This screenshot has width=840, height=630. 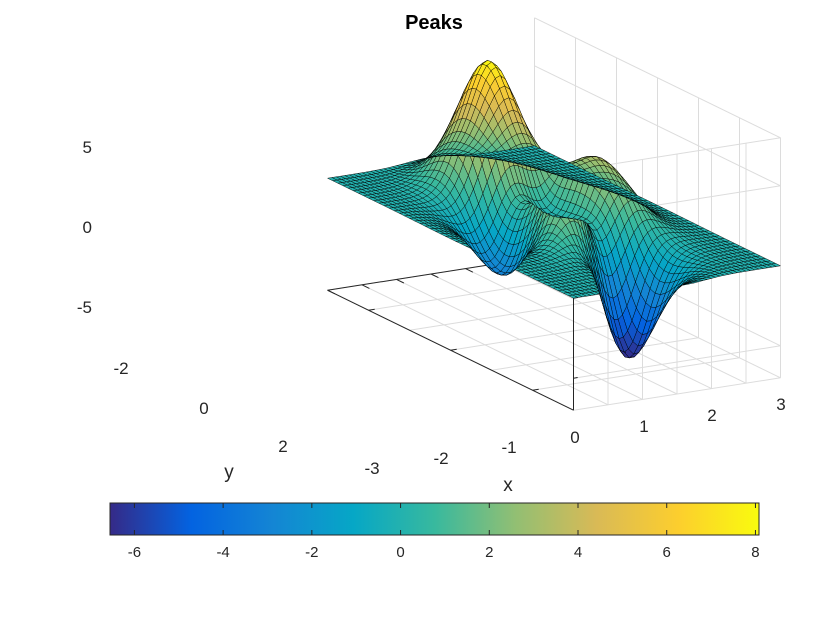 I want to click on y-axis-label: y, so click(x=229, y=472).